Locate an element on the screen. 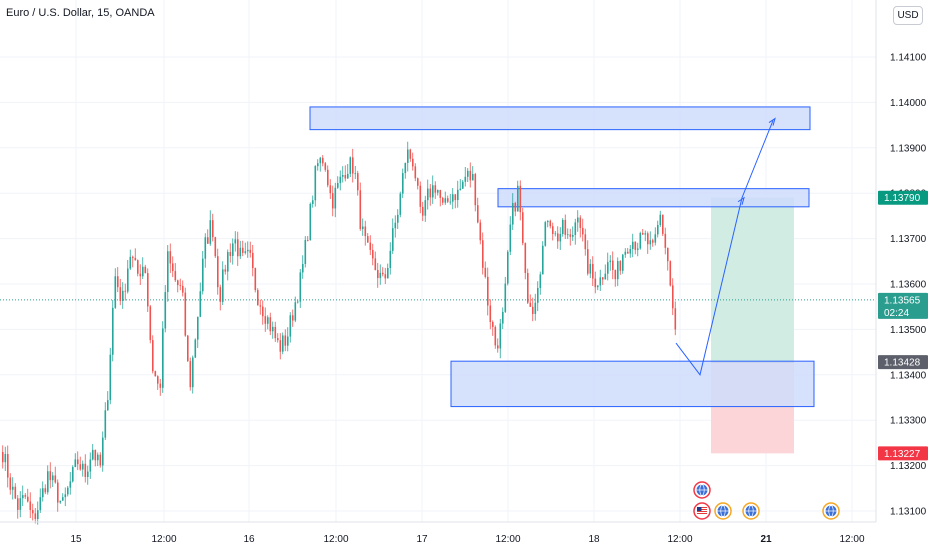 This screenshot has height=550, width=932. us-flag-icon is located at coordinates (702, 511).